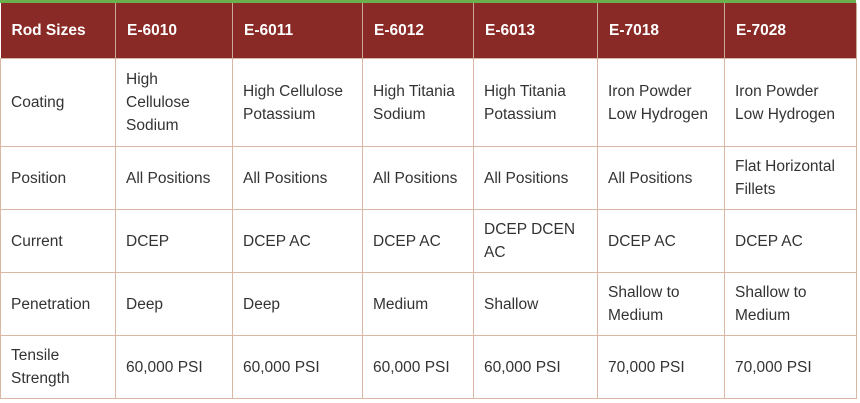  What do you see at coordinates (58, 367) in the screenshot?
I see `row-label: Tensile Strength` at bounding box center [58, 367].